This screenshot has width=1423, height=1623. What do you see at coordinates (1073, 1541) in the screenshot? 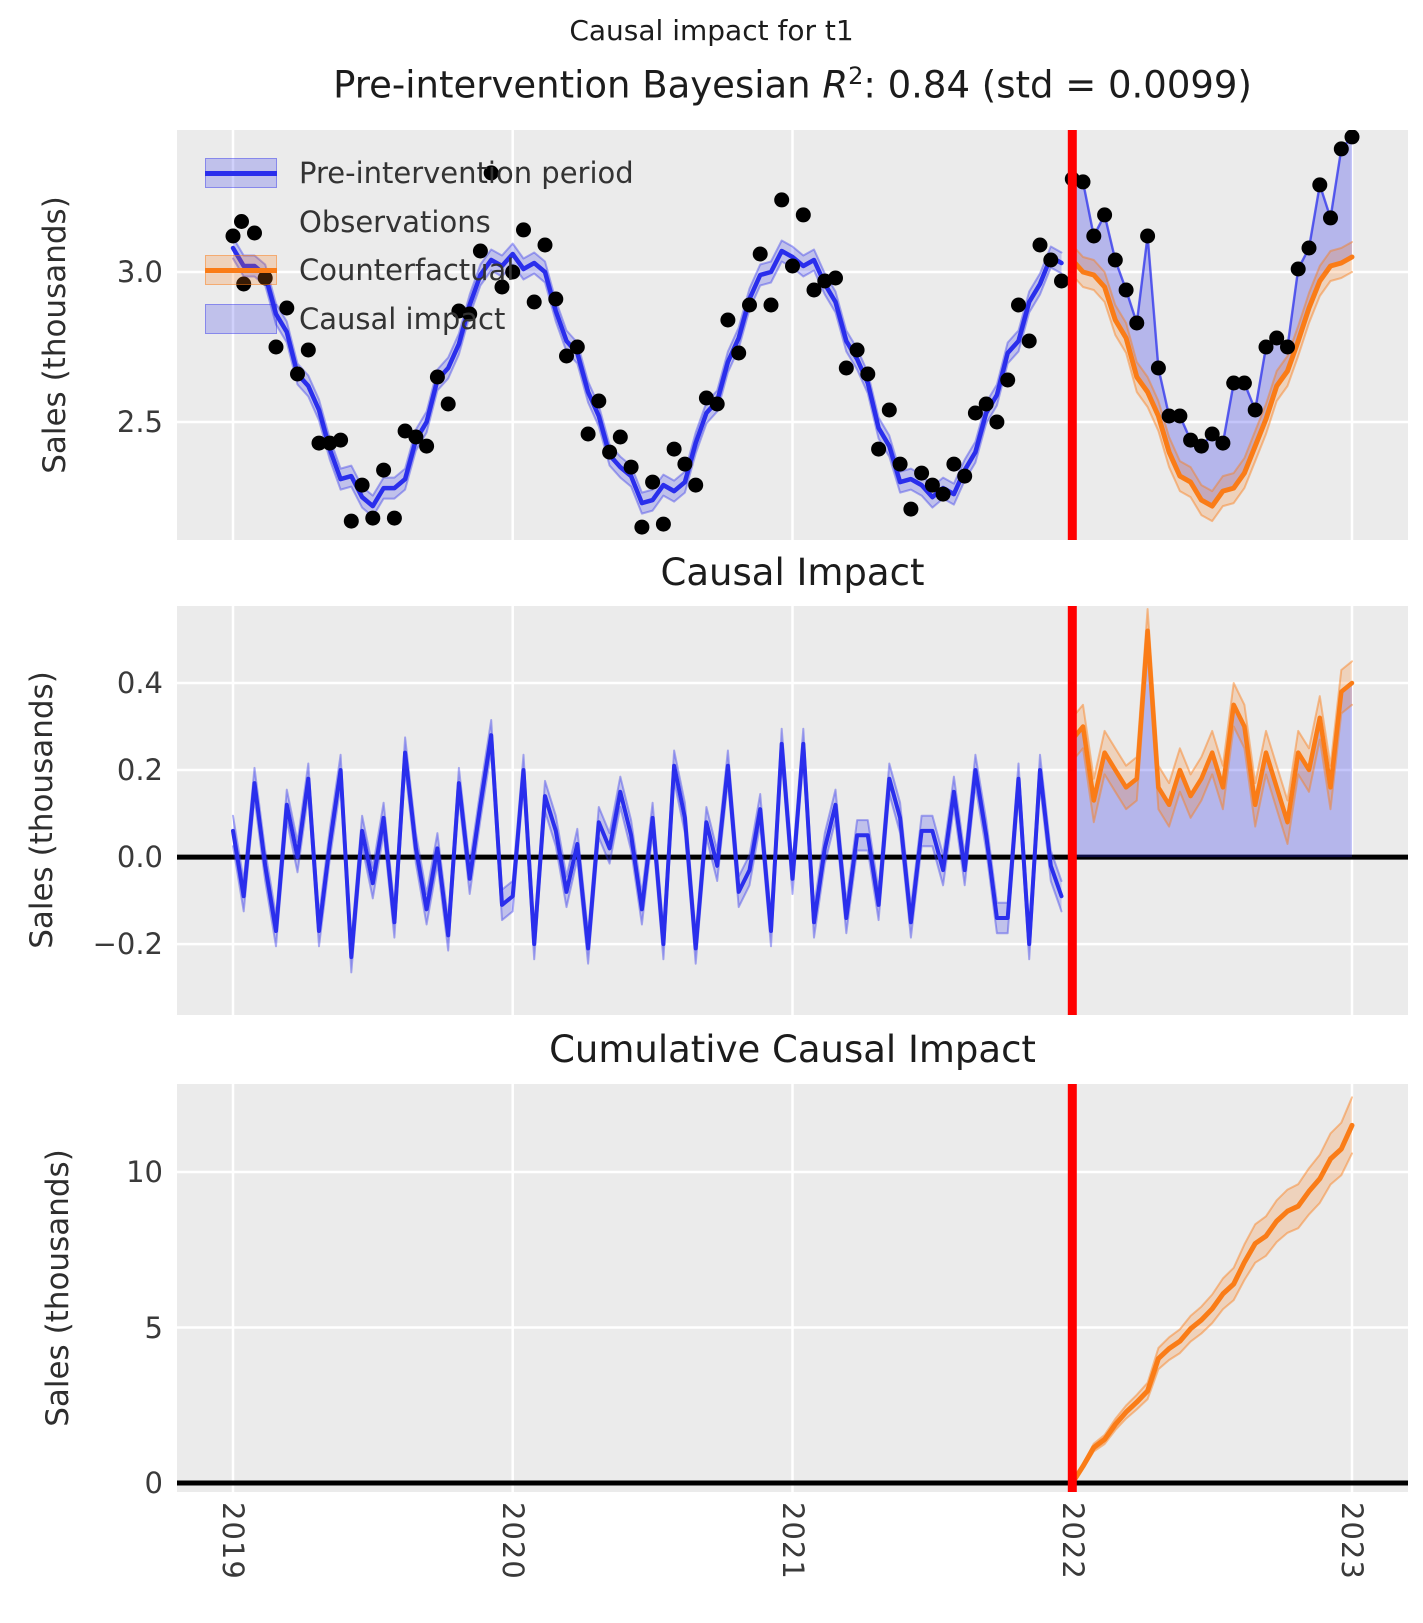
I see `xtick-2022: 2022` at bounding box center [1073, 1541].